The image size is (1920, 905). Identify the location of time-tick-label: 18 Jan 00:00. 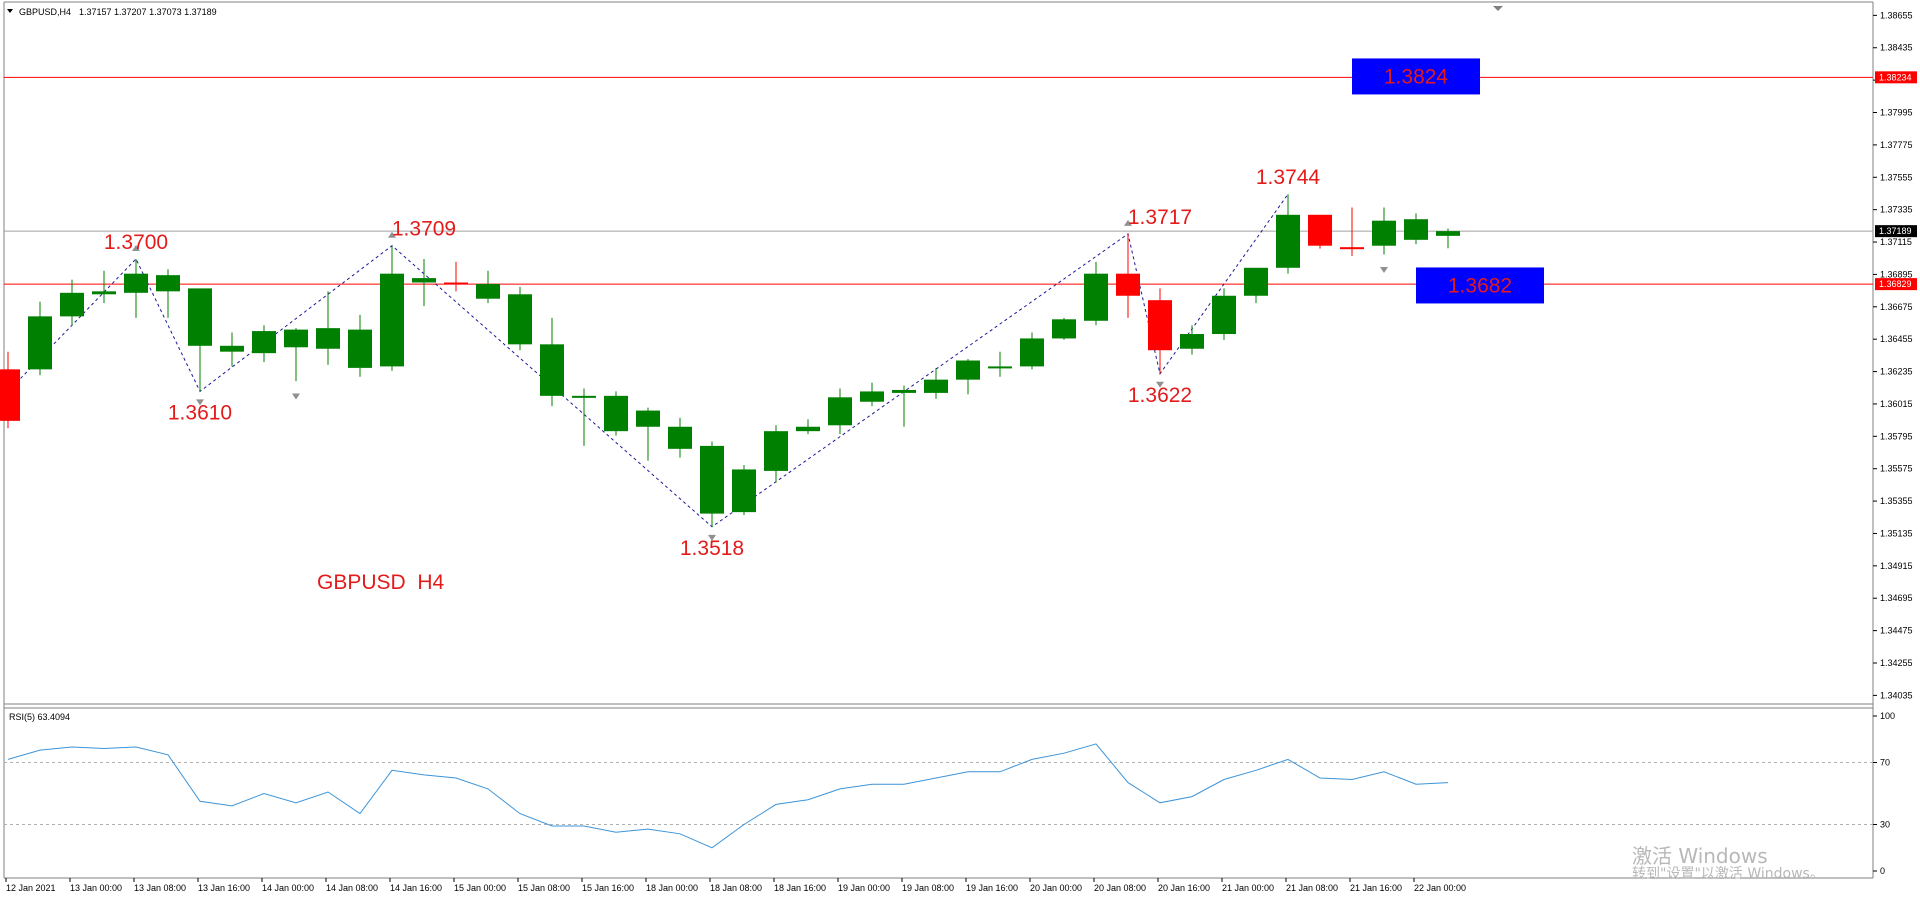
(672, 888).